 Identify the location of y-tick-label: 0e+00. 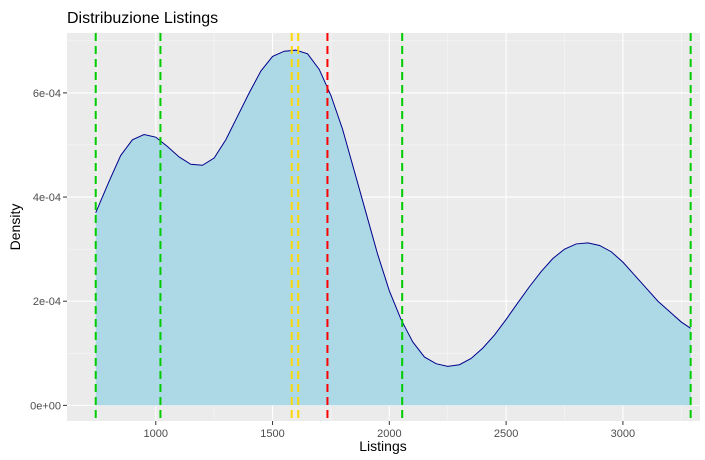
(45, 406).